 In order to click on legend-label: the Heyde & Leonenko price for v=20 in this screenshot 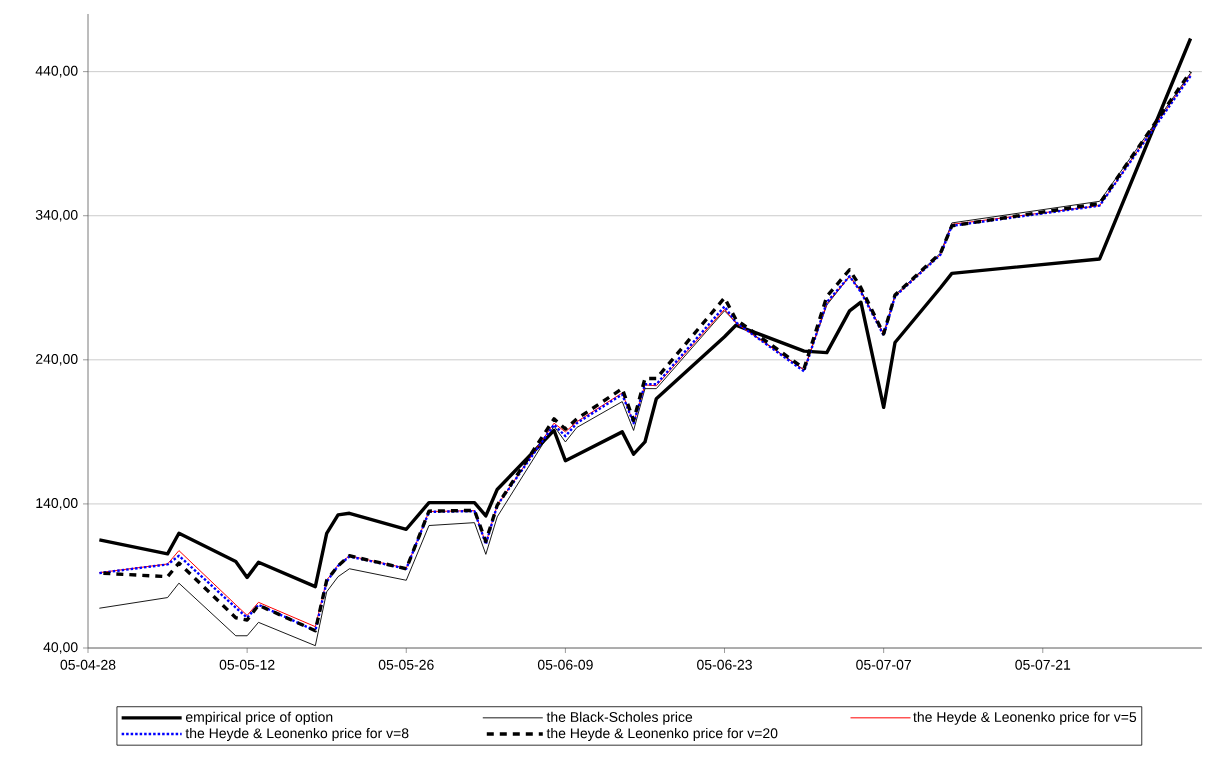, I will do `click(662, 734)`.